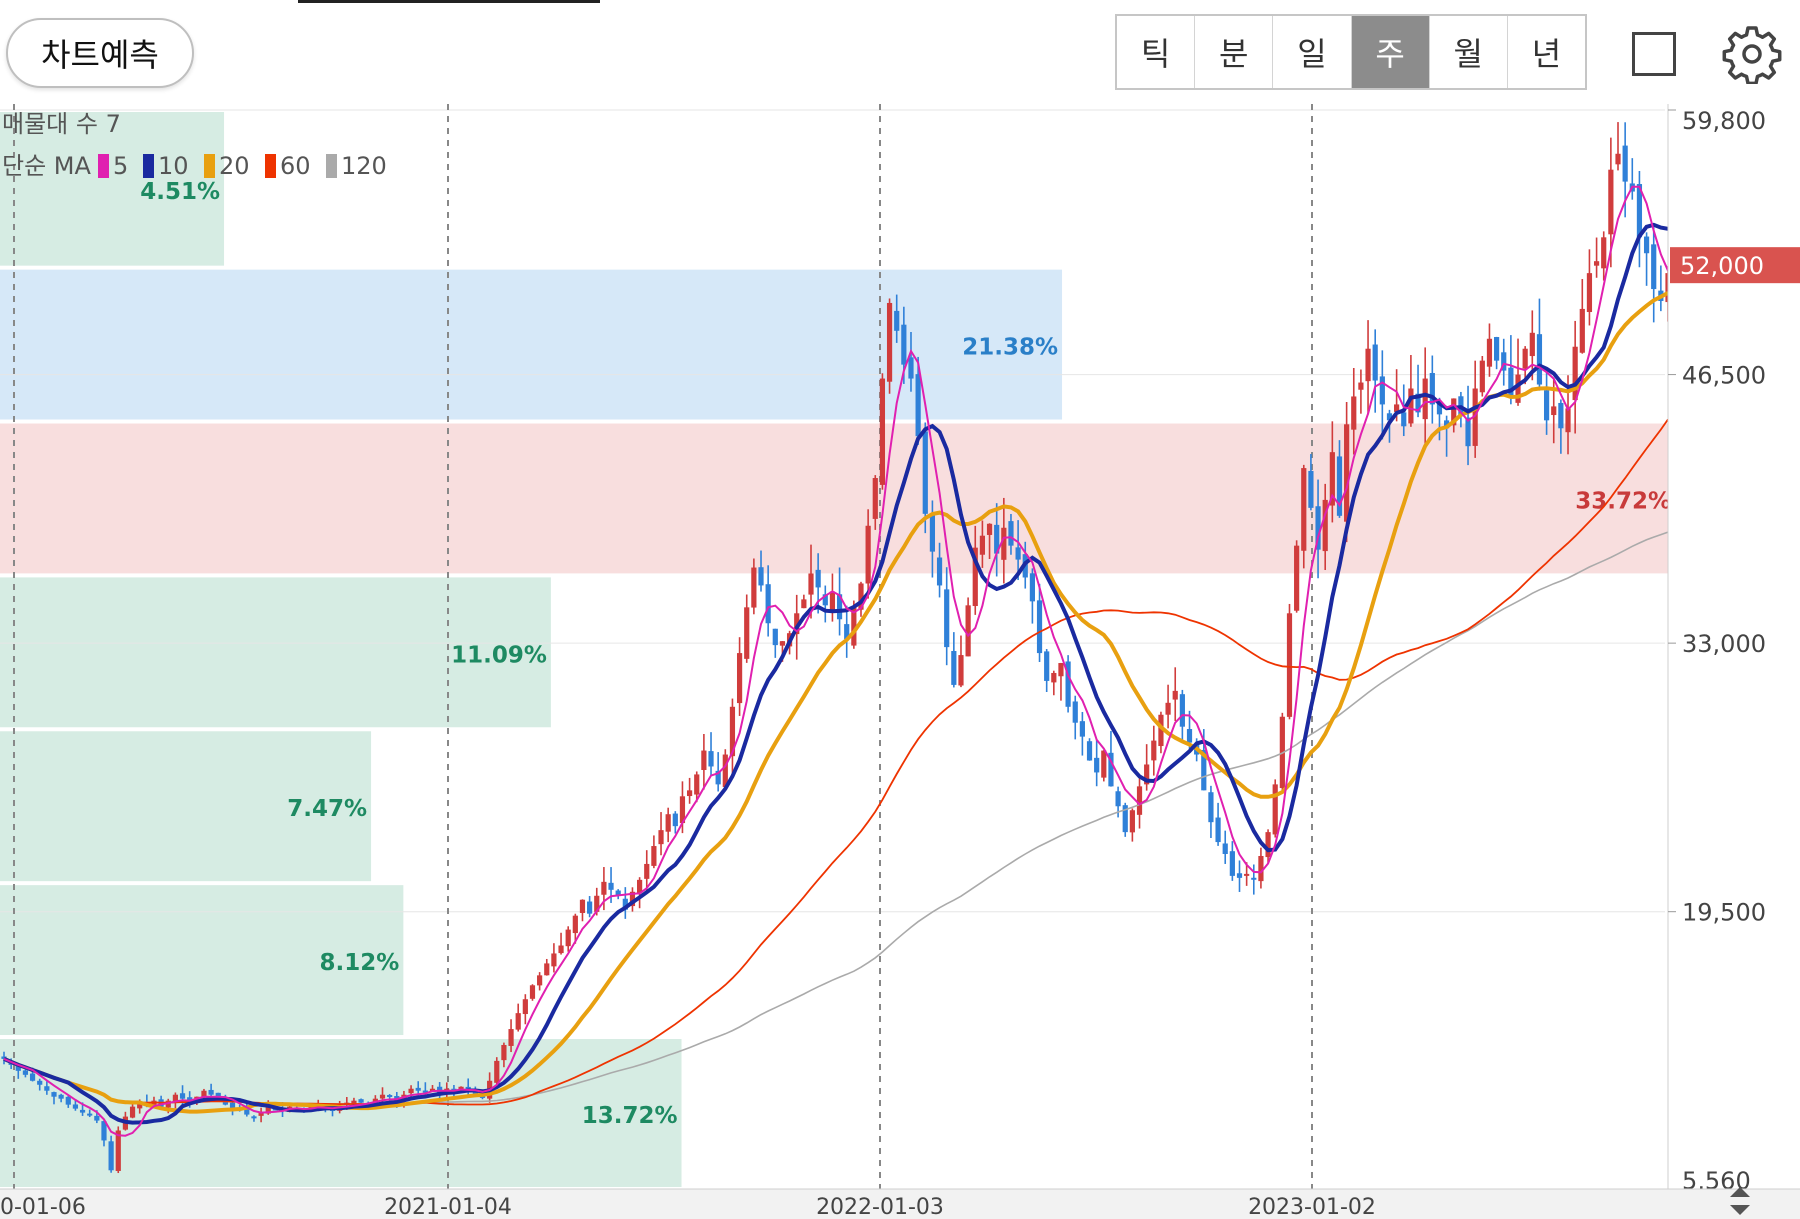  I want to click on tab-day: 일, so click(1312, 52).